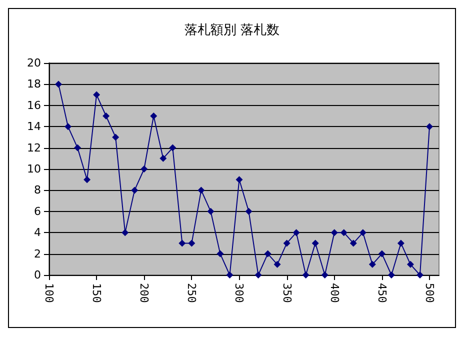 This screenshot has width=464, height=338. I want to click on y-tick-label: 18, so click(34, 84).